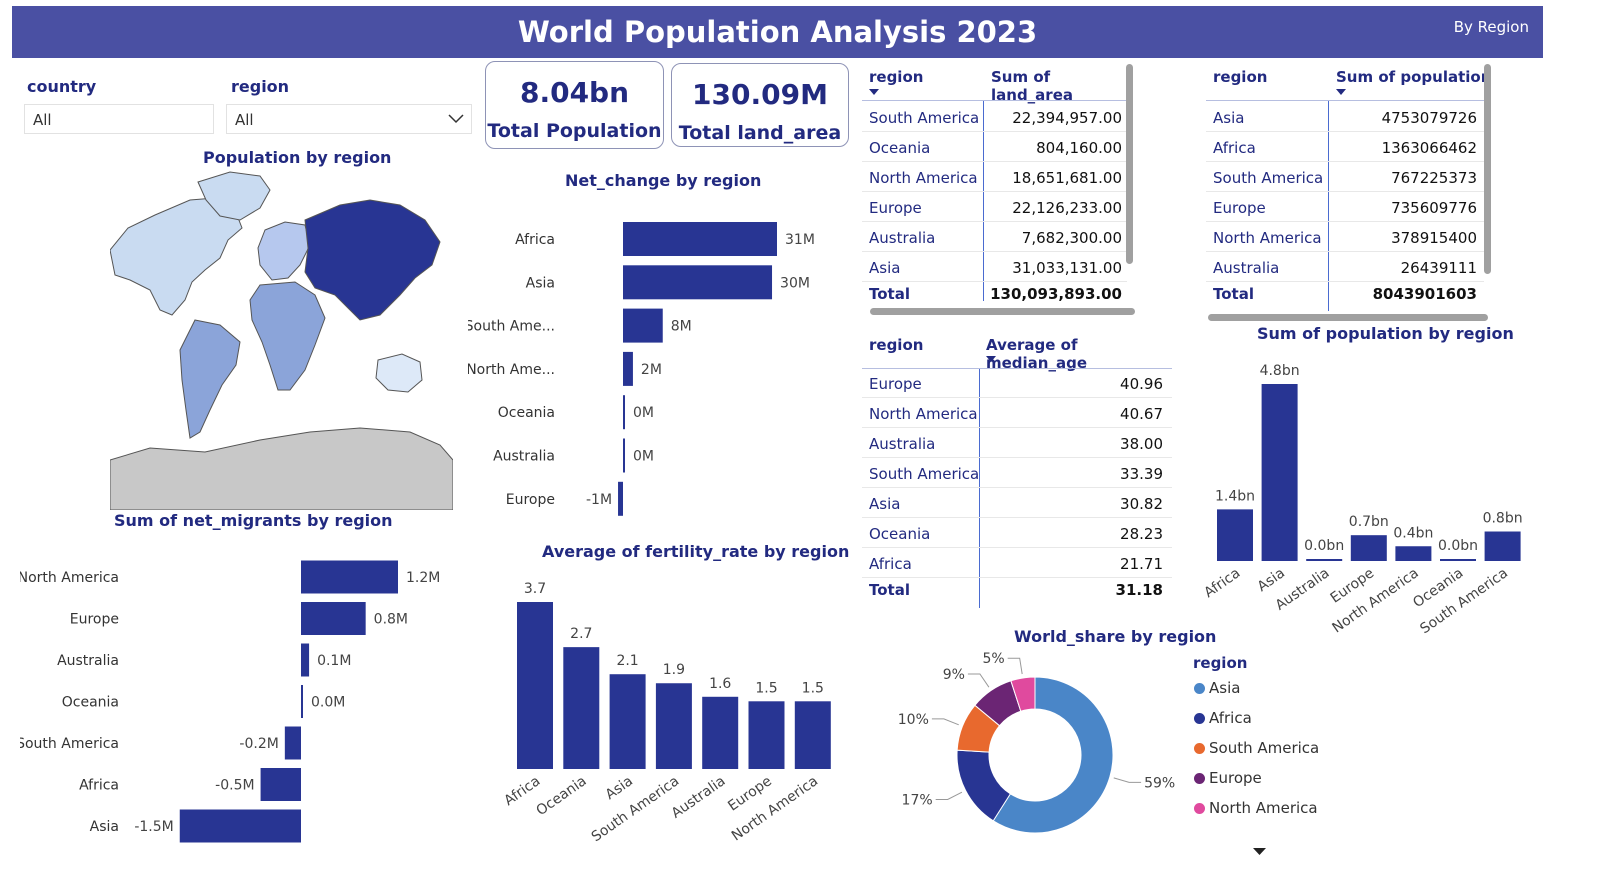 This screenshot has height=892, width=1597. Describe the element at coordinates (69, 578) in the screenshot. I see `category-label: North America` at that location.